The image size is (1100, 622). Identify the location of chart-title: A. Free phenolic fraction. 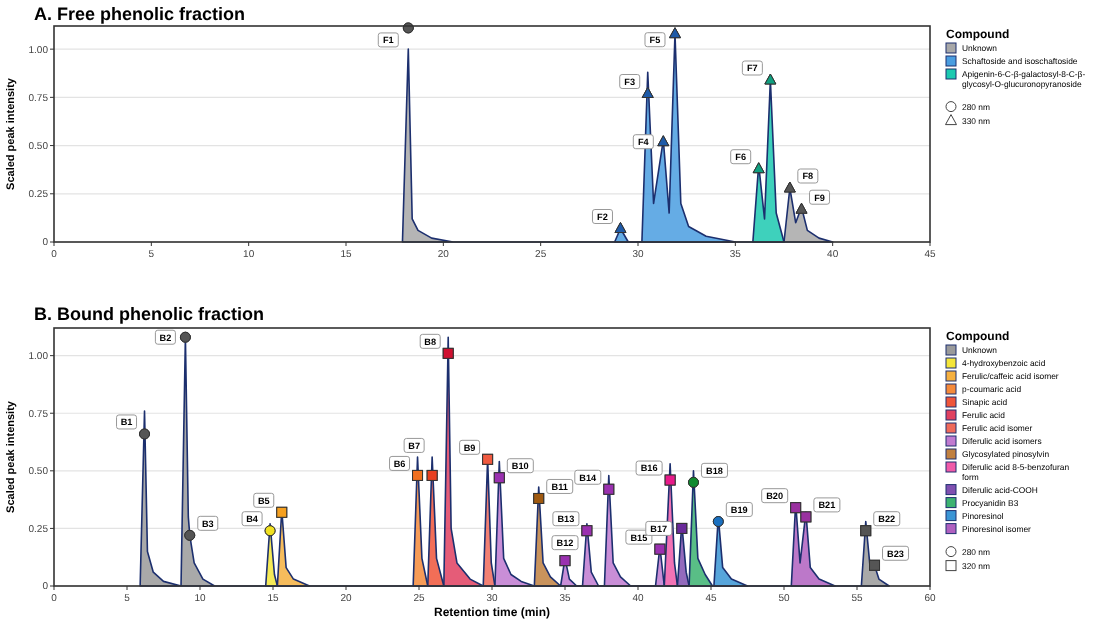
(140, 14).